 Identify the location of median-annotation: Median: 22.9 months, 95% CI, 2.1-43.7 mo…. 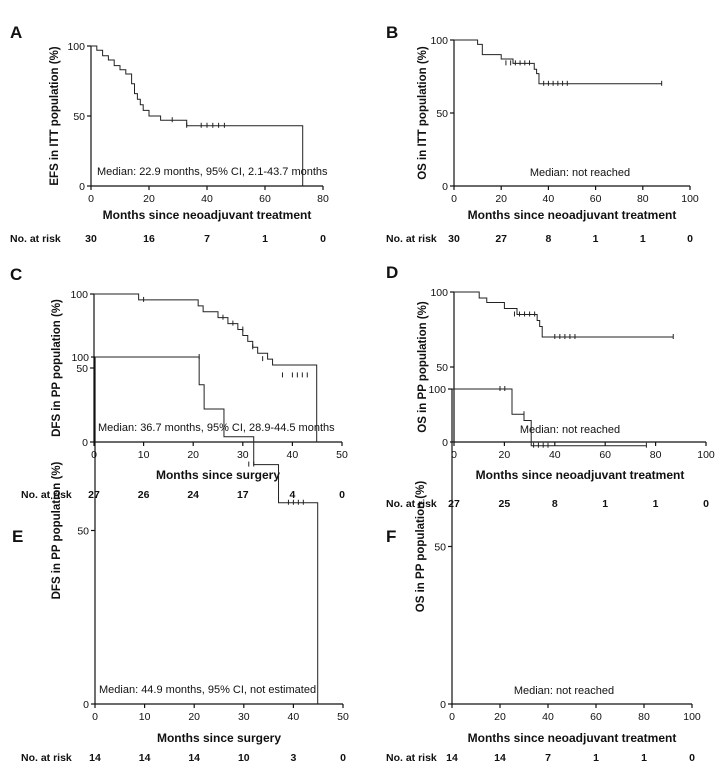
(212, 172).